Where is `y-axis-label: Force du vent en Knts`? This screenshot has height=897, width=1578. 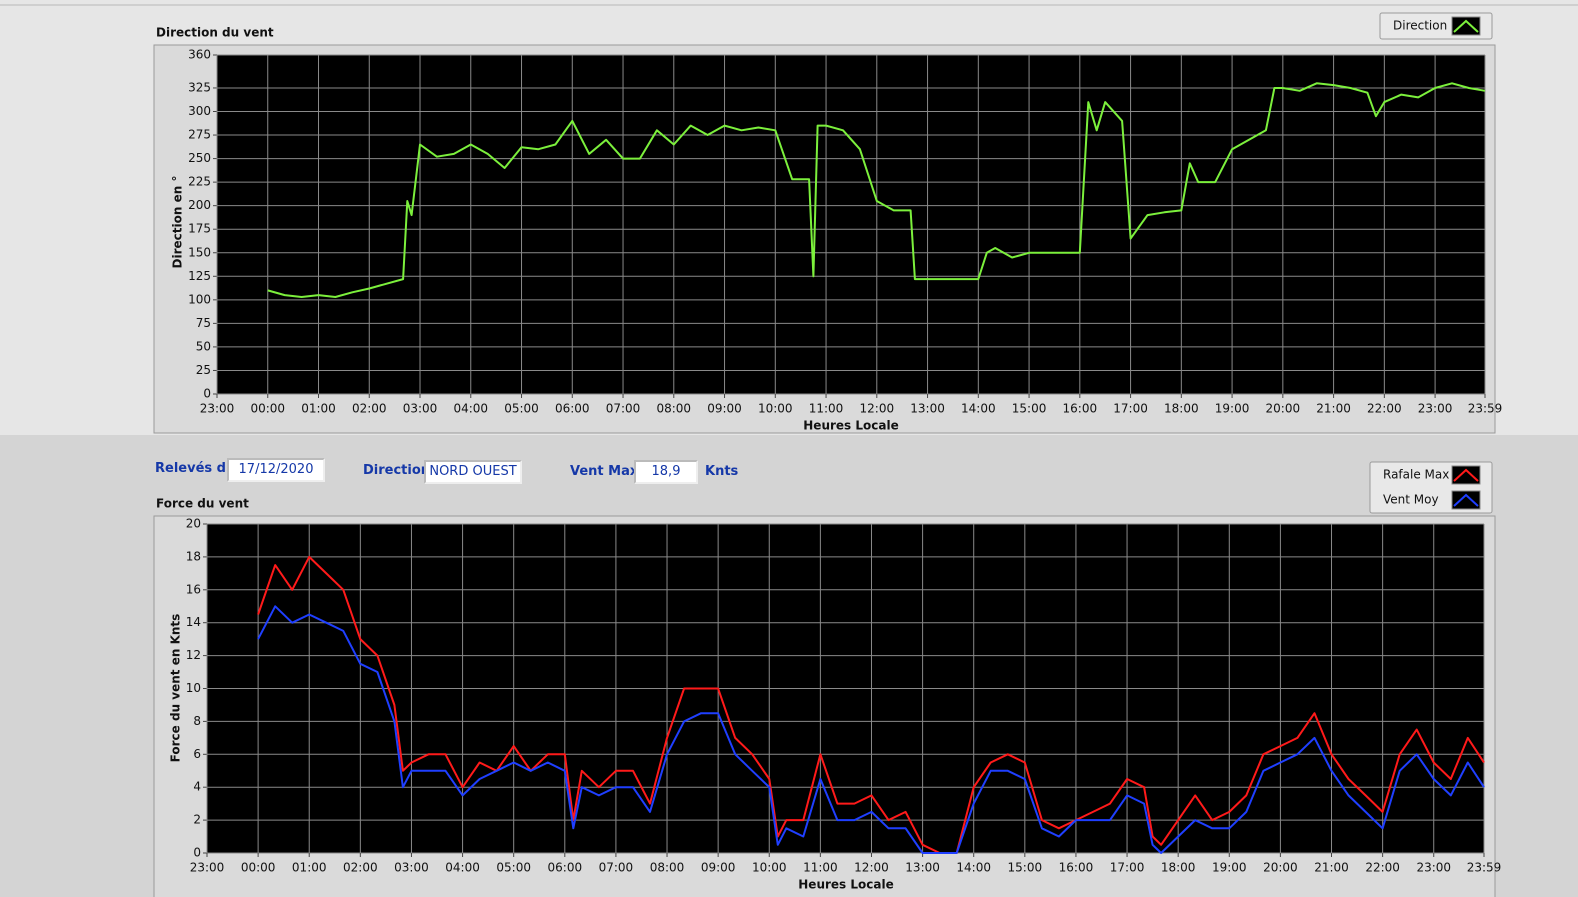 y-axis-label: Force du vent en Knts is located at coordinates (176, 688).